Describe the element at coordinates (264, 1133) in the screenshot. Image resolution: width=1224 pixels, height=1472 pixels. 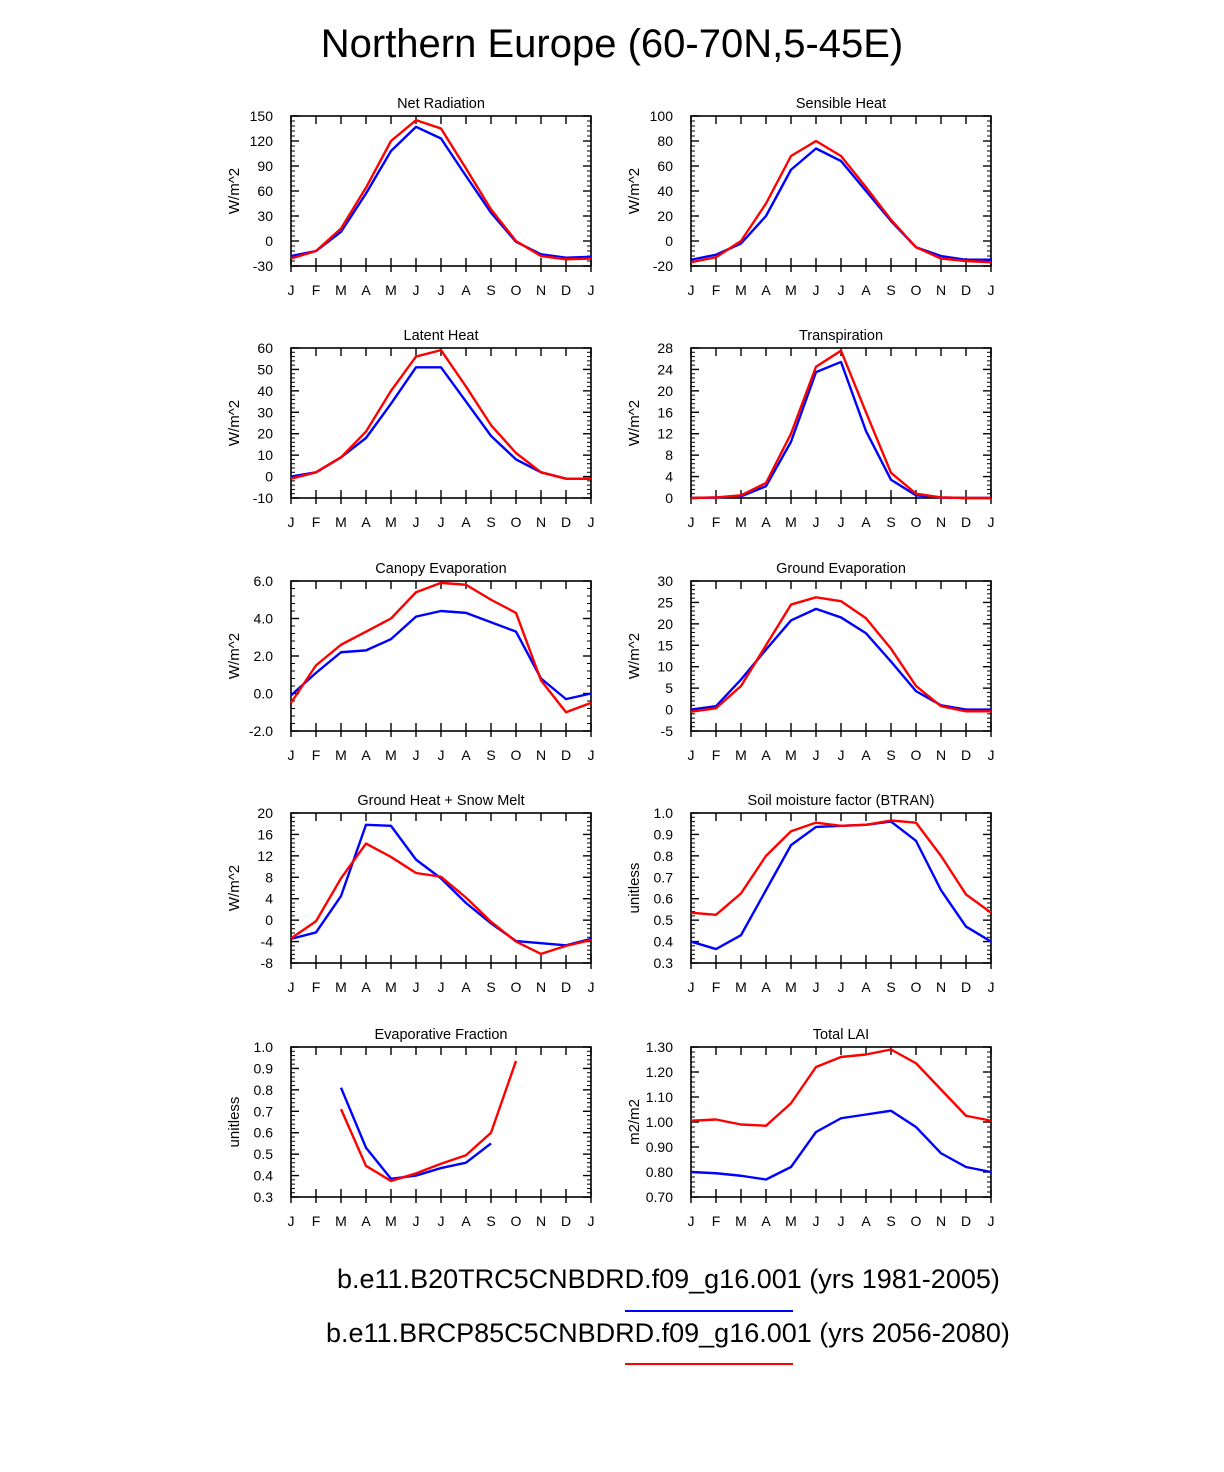
I see `evaporative-fraction-ytick-label: 0.6` at that location.